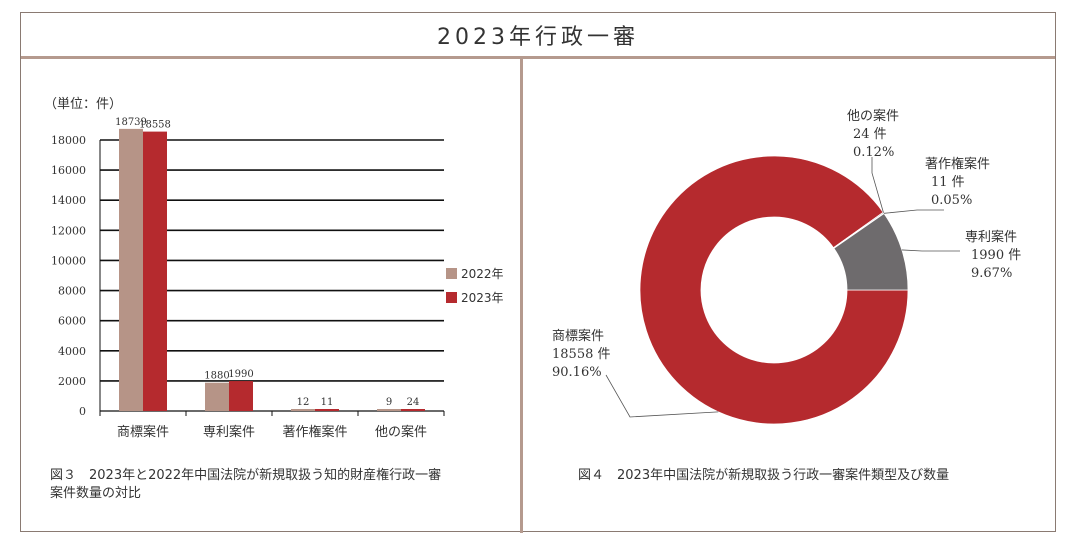 The width and height of the screenshot is (1080, 545). I want to click on slice-percent: 90.16%, so click(577, 372).